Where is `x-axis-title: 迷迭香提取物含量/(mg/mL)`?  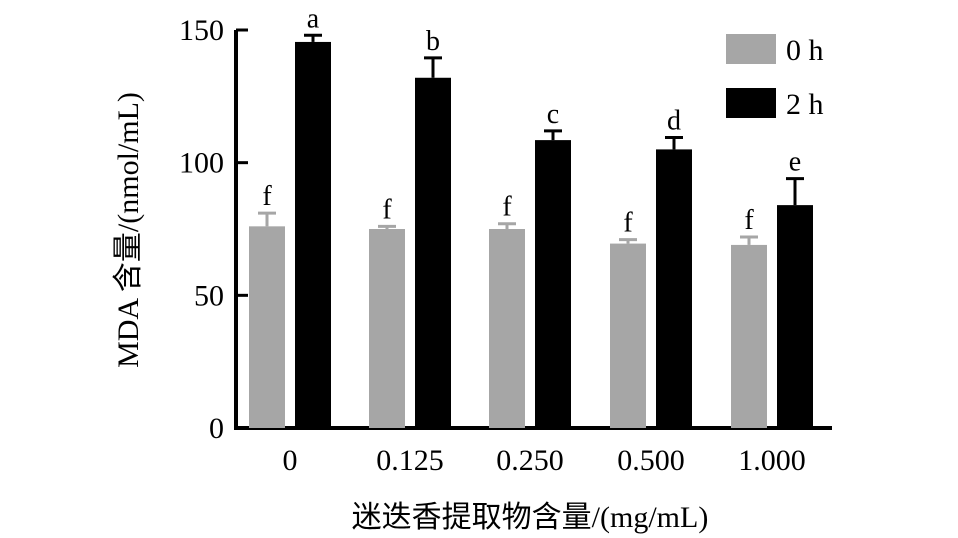 x-axis-title: 迷迭香提取物含量/(mg/mL) is located at coordinates (530, 517).